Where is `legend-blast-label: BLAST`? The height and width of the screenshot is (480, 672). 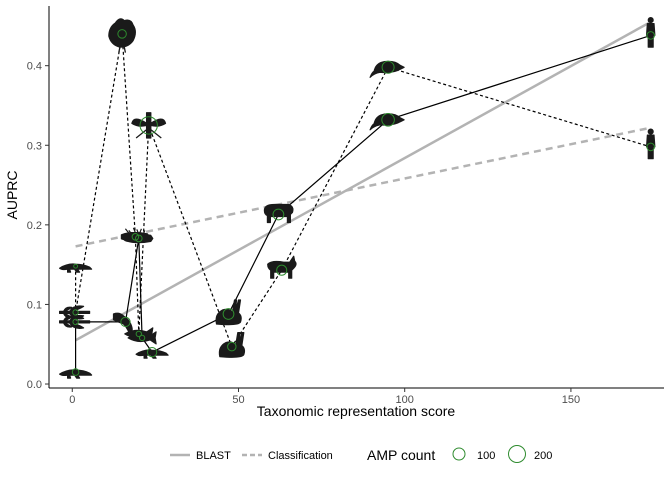 legend-blast-label: BLAST is located at coordinates (213, 456).